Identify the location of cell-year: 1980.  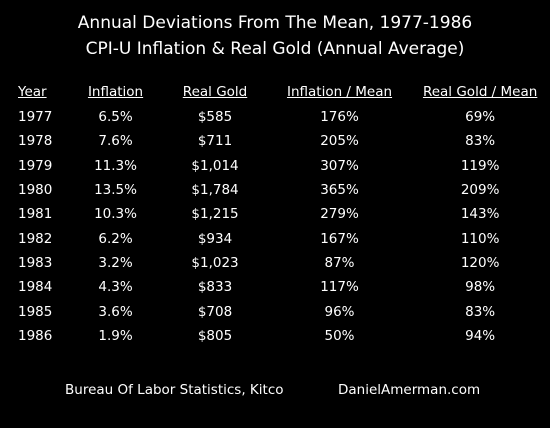
(35, 190).